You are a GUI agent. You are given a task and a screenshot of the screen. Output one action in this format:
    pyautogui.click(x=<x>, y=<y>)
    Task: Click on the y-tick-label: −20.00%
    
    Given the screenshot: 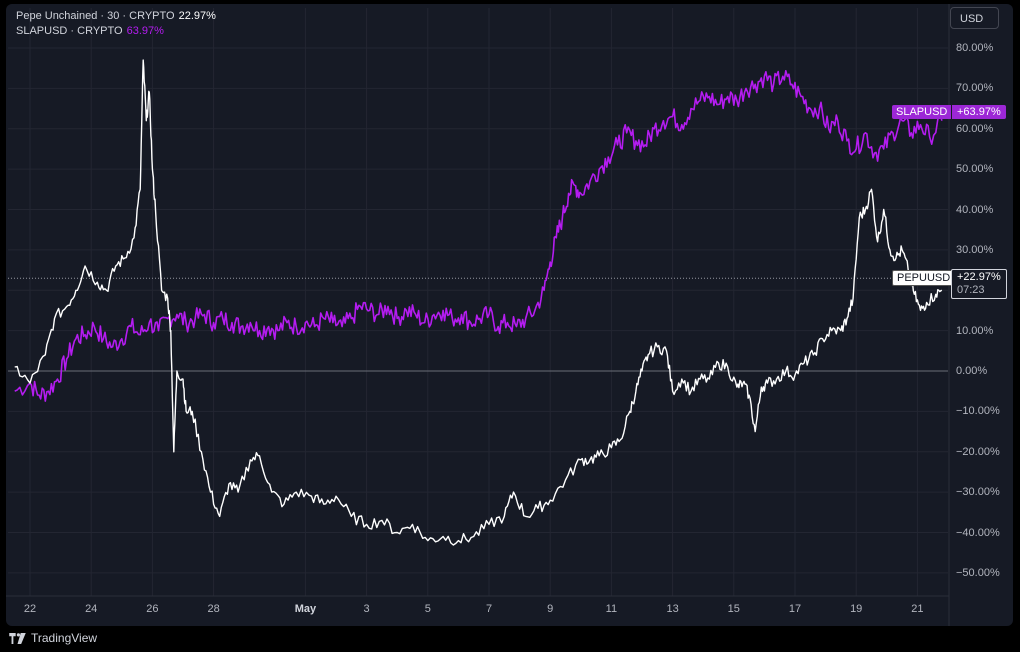 What is the action you would take?
    pyautogui.click(x=978, y=451)
    